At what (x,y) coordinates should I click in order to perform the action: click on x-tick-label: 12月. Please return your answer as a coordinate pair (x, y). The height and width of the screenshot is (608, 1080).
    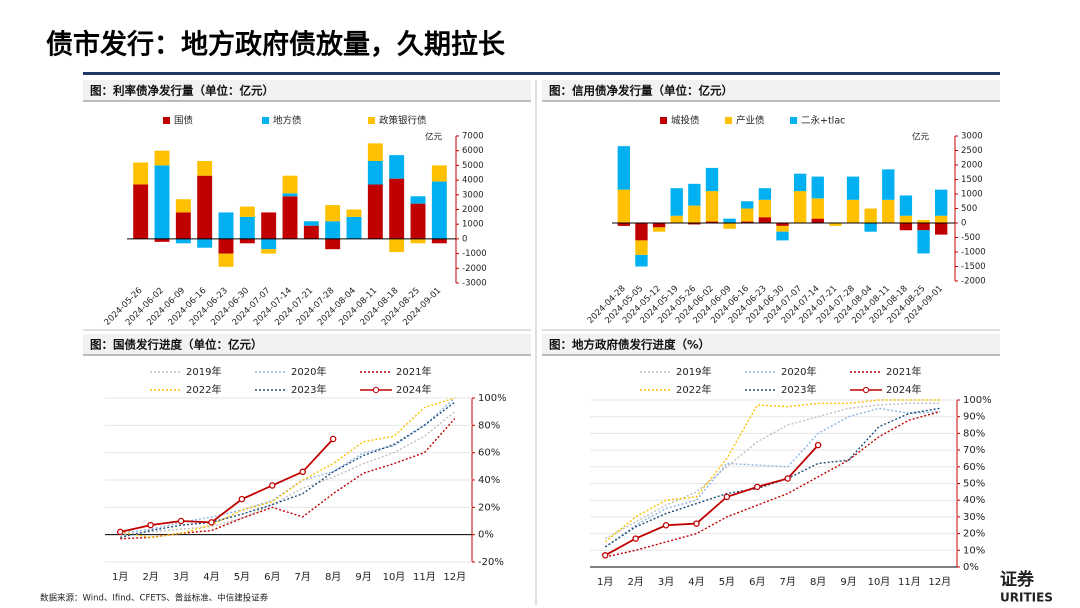
    Looking at the image, I should click on (454, 577).